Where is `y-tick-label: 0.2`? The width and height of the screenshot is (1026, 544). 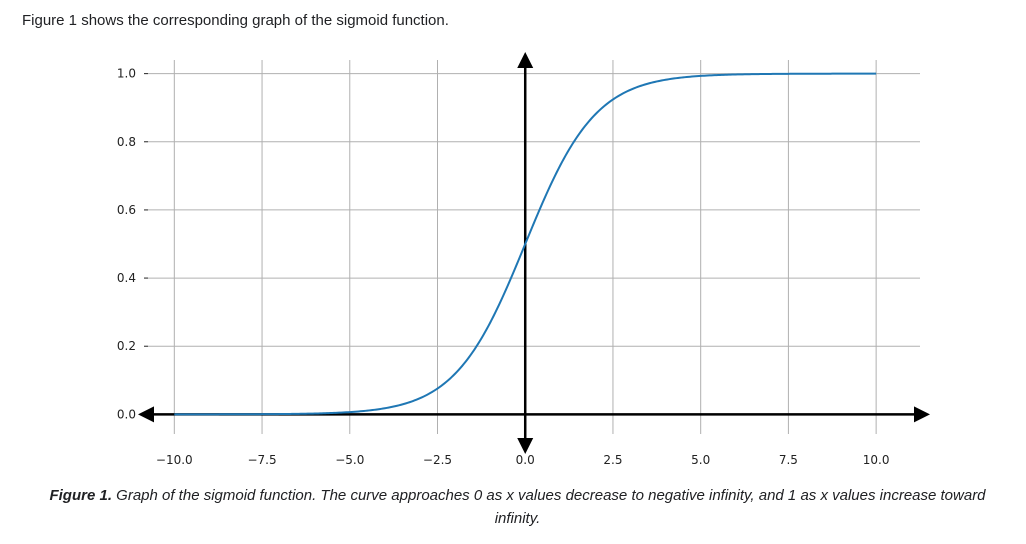 y-tick-label: 0.2 is located at coordinates (126, 346).